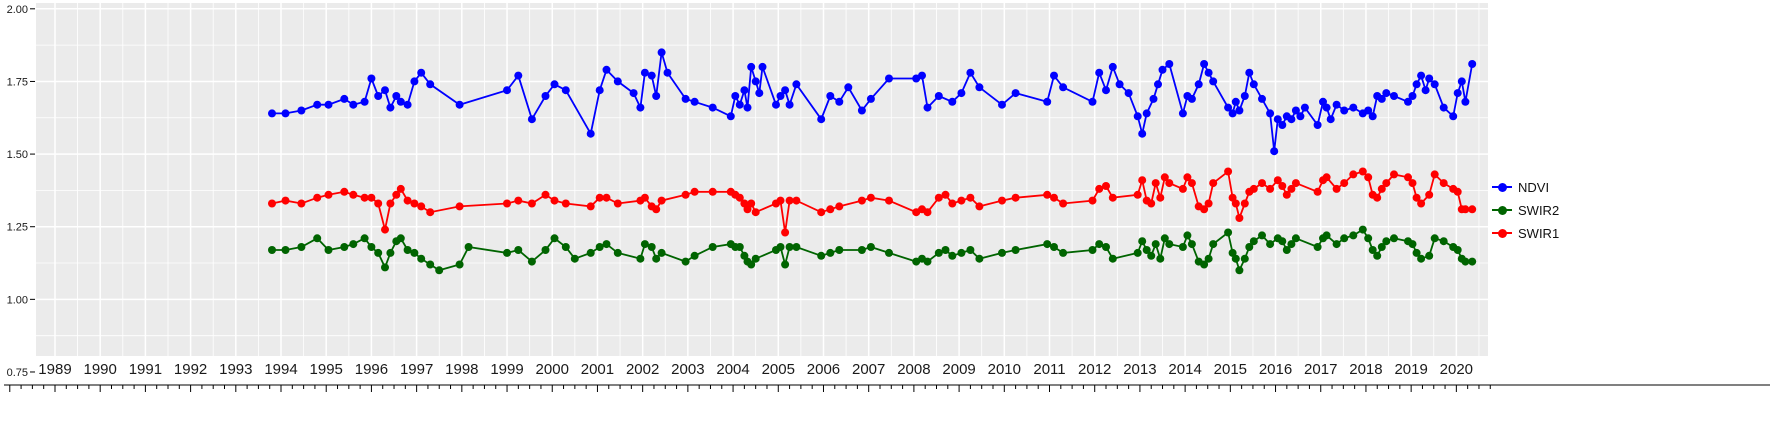 This screenshot has height=442, width=1773. What do you see at coordinates (54, 369) in the screenshot?
I see `svg-text: 1989` at bounding box center [54, 369].